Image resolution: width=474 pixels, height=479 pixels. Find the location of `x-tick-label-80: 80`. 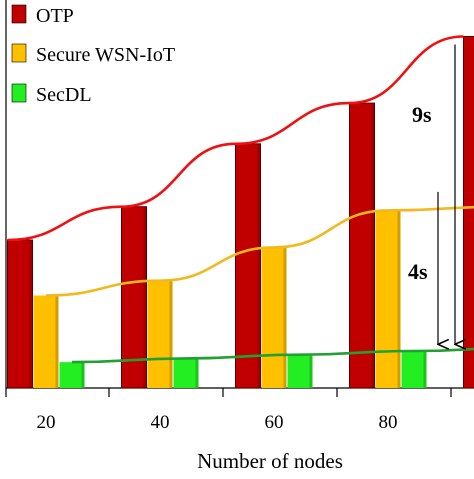

x-tick-label-80: 80 is located at coordinates (388, 422).